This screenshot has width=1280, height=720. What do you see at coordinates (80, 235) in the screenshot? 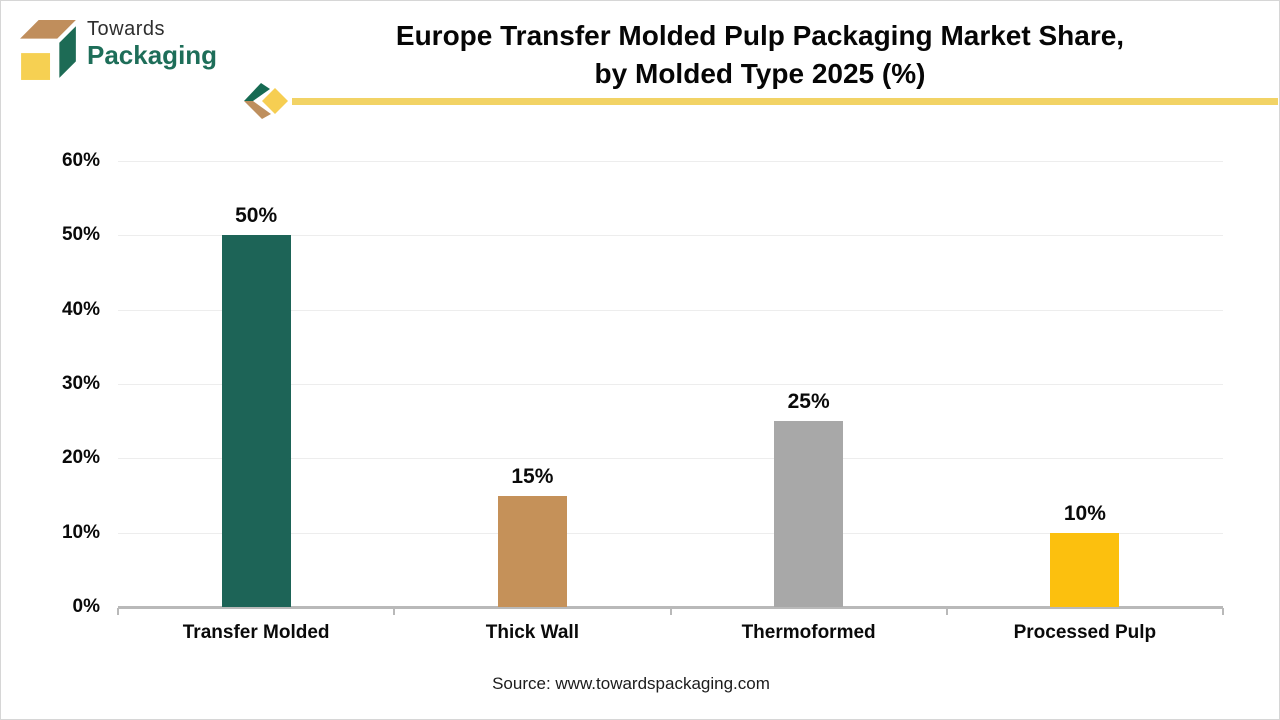
I see `y-axis-label-50: 50%` at bounding box center [80, 235].